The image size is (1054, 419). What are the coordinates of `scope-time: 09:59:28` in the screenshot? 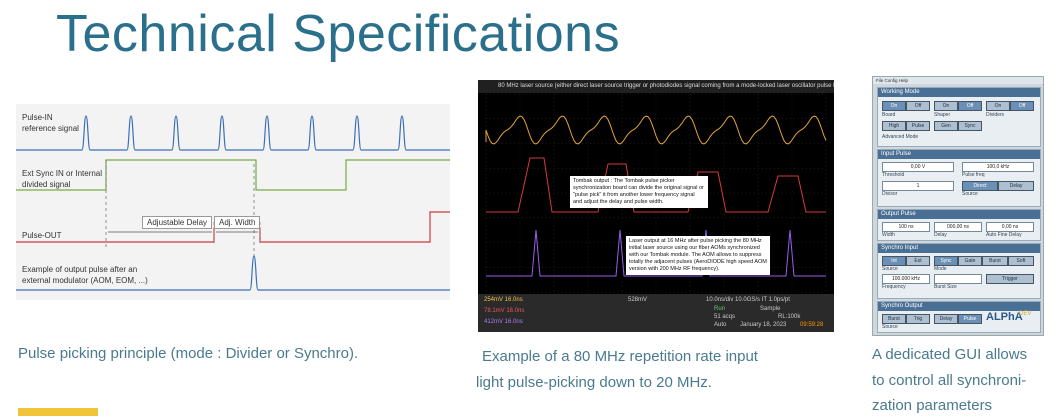 It's located at (812, 325).